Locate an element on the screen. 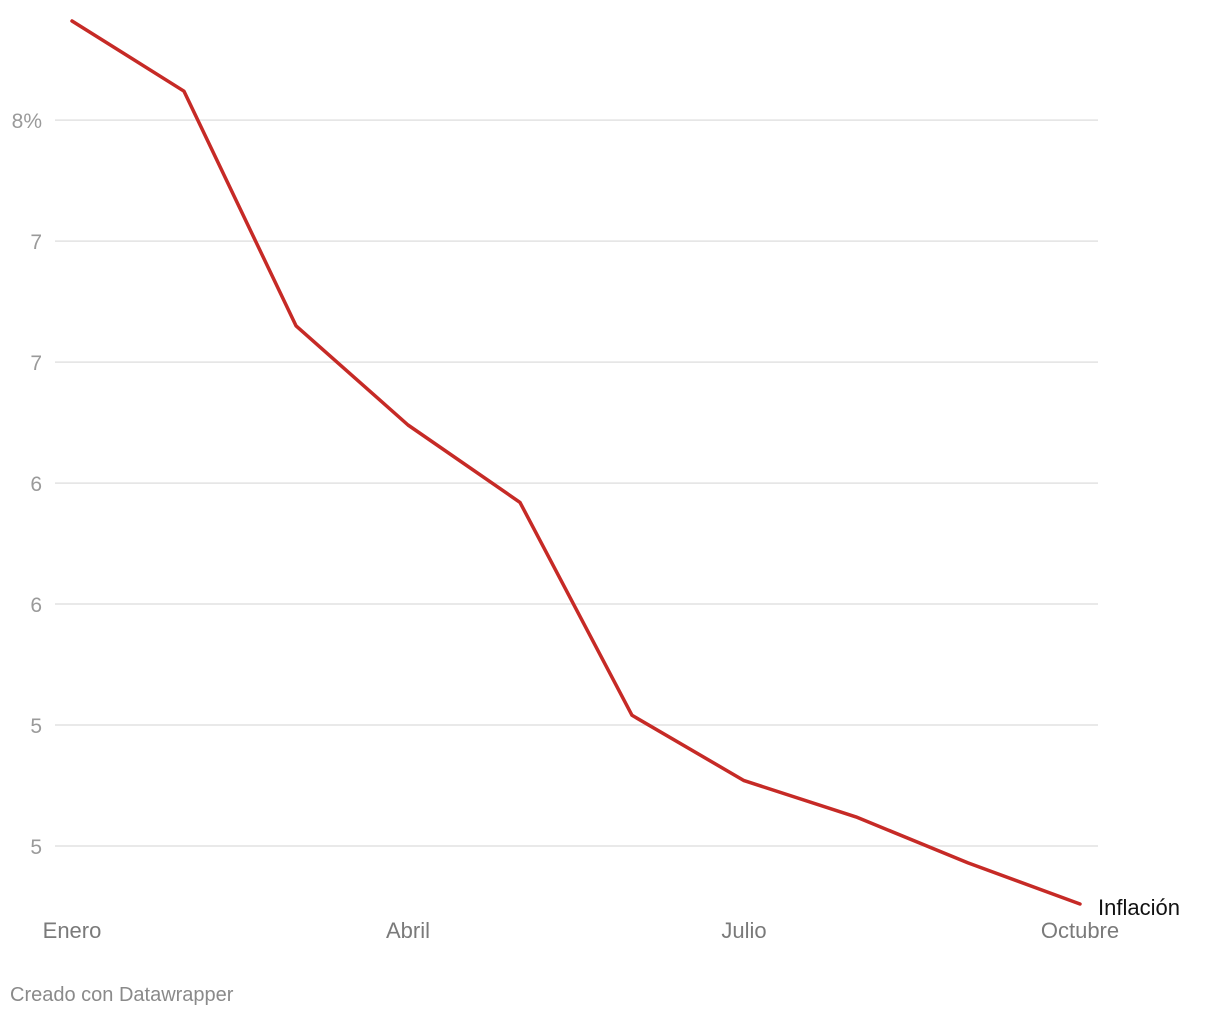  x-tick-label: Julio is located at coordinates (743, 930).